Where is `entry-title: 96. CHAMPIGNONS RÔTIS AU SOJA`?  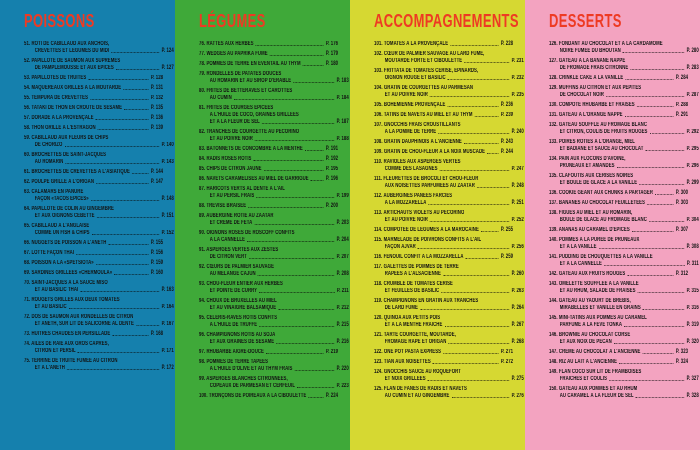 entry-title: 96. CHAMPIGNONS RÔTIS AU SOJA is located at coordinates (237, 335).